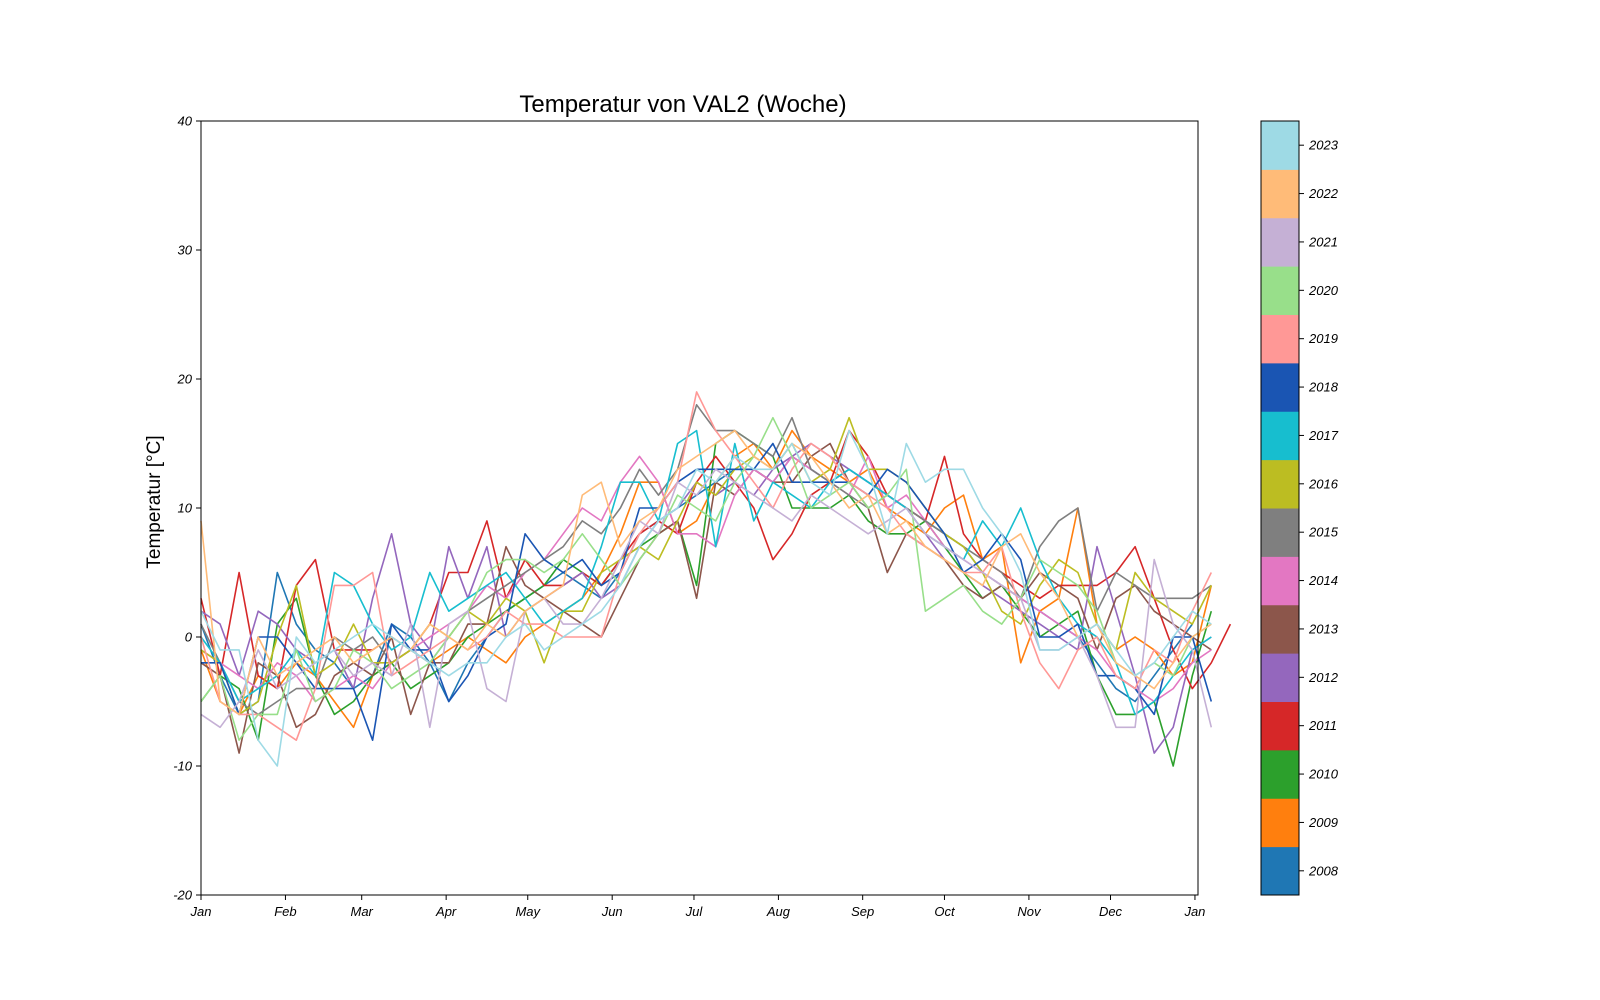  Describe the element at coordinates (285, 911) in the screenshot. I see `x-tick-label: Feb` at that location.